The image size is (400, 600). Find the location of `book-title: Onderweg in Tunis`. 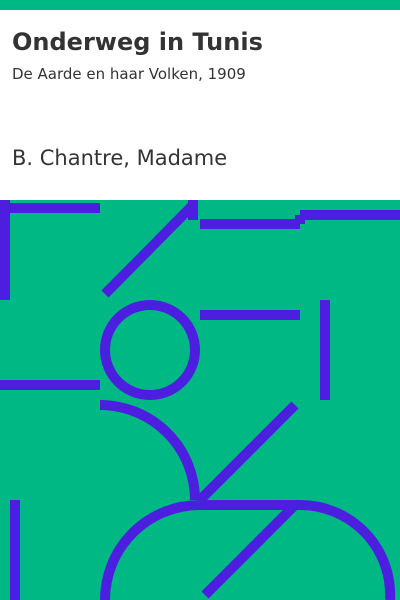

book-title: Onderweg in Tunis is located at coordinates (137, 42).